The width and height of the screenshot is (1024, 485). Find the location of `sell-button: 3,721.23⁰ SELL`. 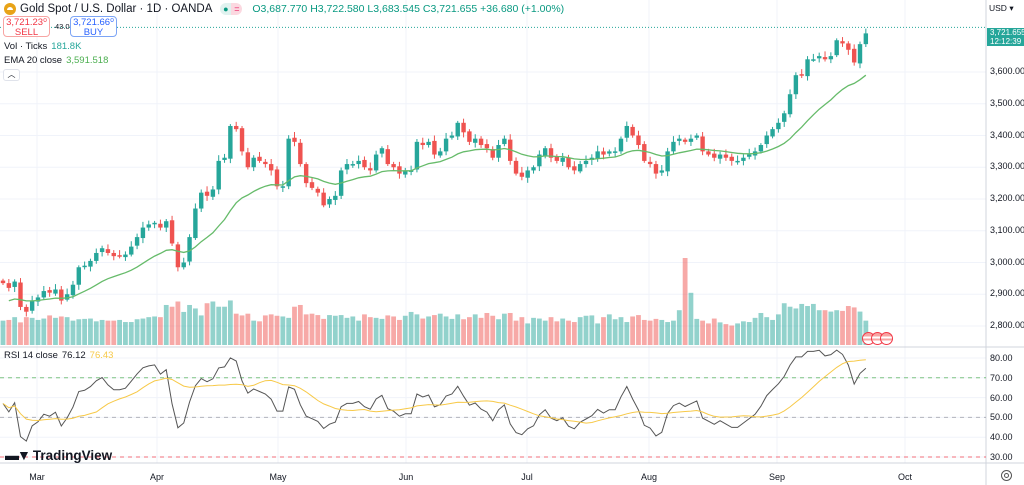

sell-button: 3,721.23⁰ SELL is located at coordinates (26, 27).